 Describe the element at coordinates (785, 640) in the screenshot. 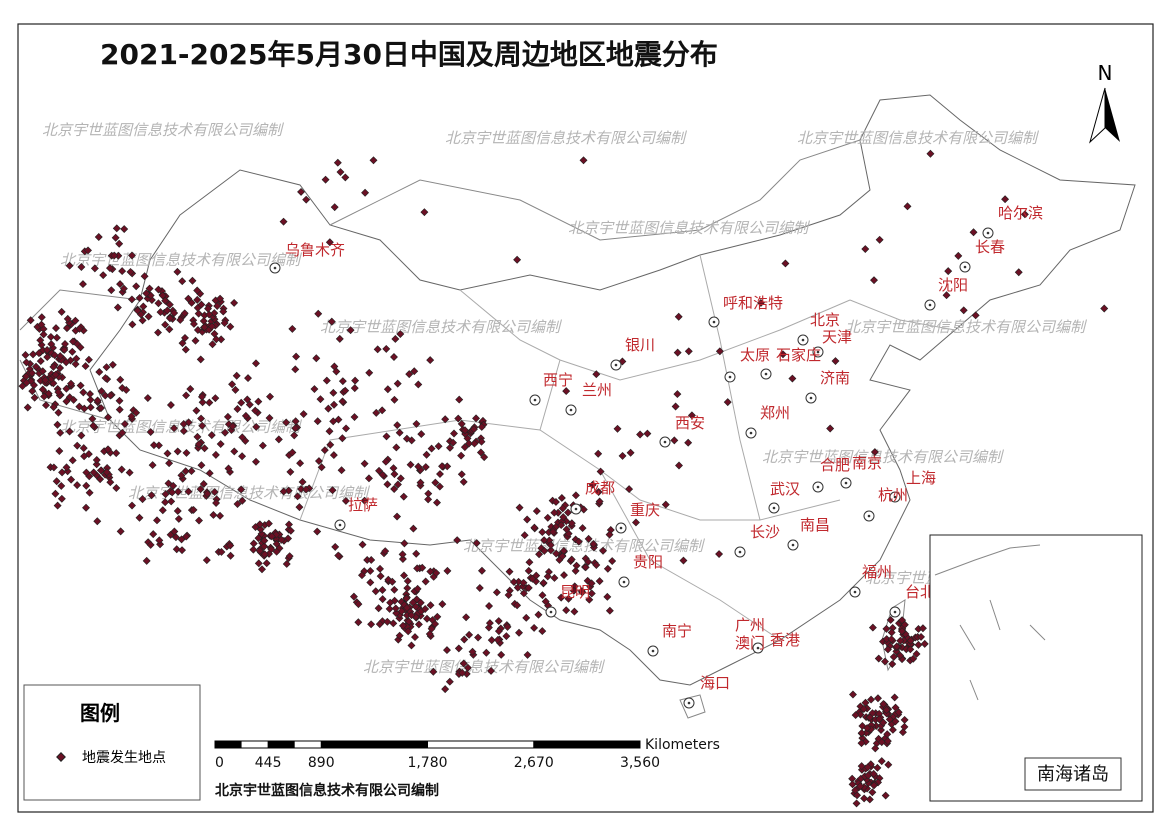

I see `city-label: 香港` at that location.